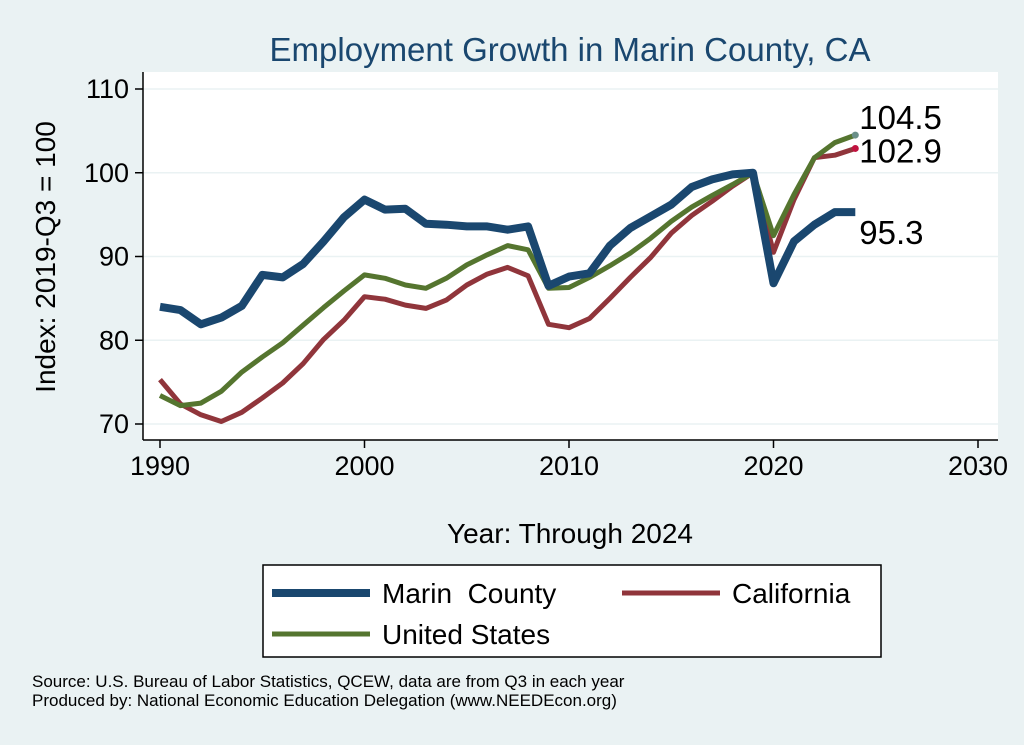 The image size is (1024, 745). Describe the element at coordinates (791, 593) in the screenshot. I see `legend-label: California` at that location.